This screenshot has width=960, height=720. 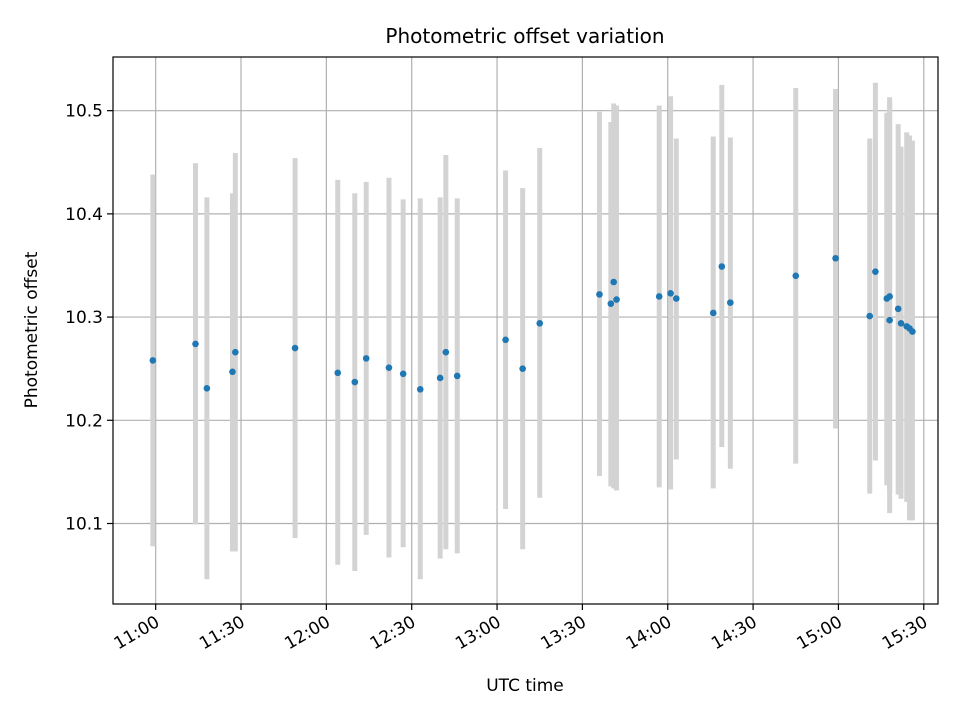 What do you see at coordinates (32, 329) in the screenshot?
I see `y-axis-label: Photometric offset` at bounding box center [32, 329].